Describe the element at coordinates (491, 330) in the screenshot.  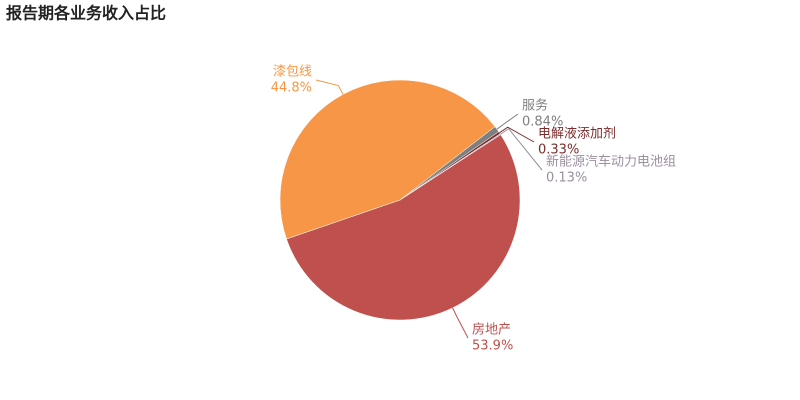
I see `slice-label: 房地产` at that location.